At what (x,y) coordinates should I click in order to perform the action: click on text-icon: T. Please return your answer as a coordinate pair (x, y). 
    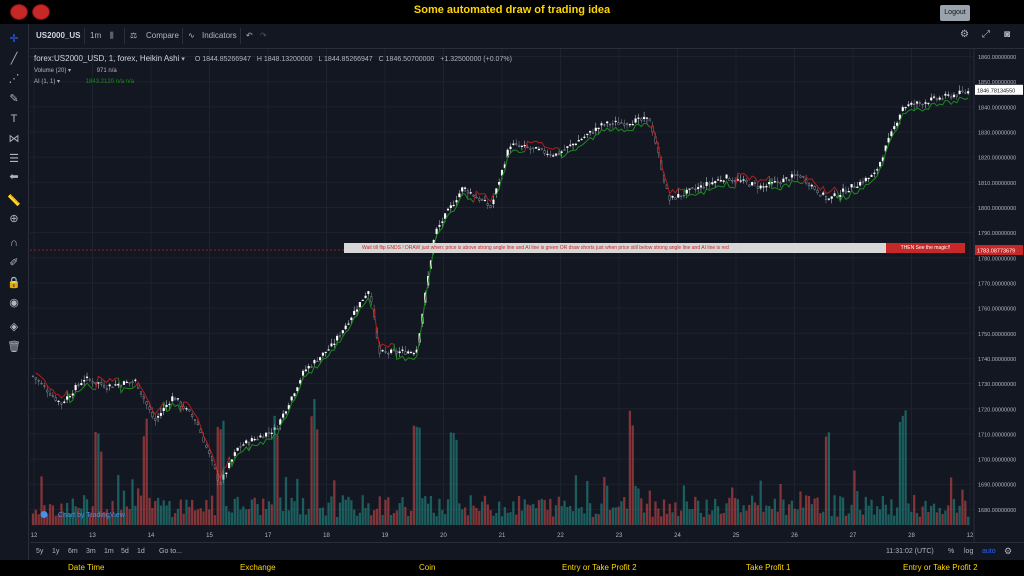
    Looking at the image, I should click on (14, 119).